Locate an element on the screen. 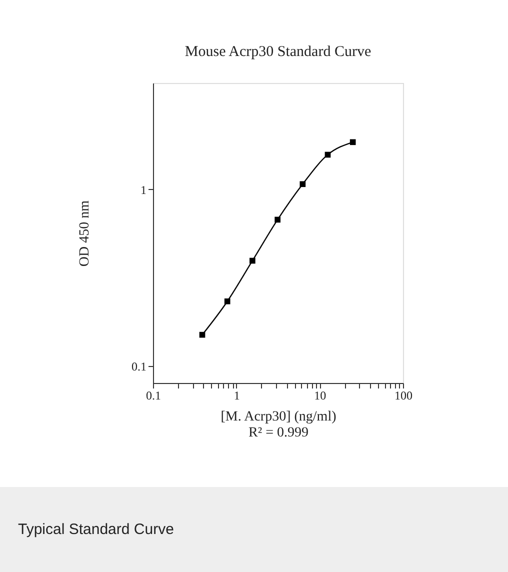 The image size is (508, 572). y-axis-title: OD 450 nm is located at coordinates (85, 233).